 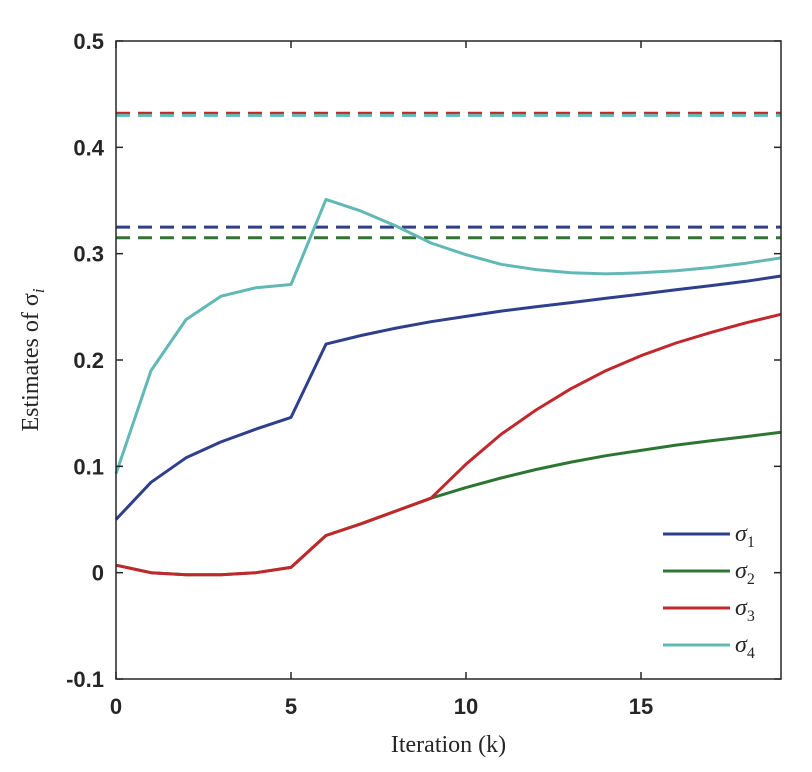 What do you see at coordinates (641, 706) in the screenshot?
I see `x-tick-label: 15` at bounding box center [641, 706].